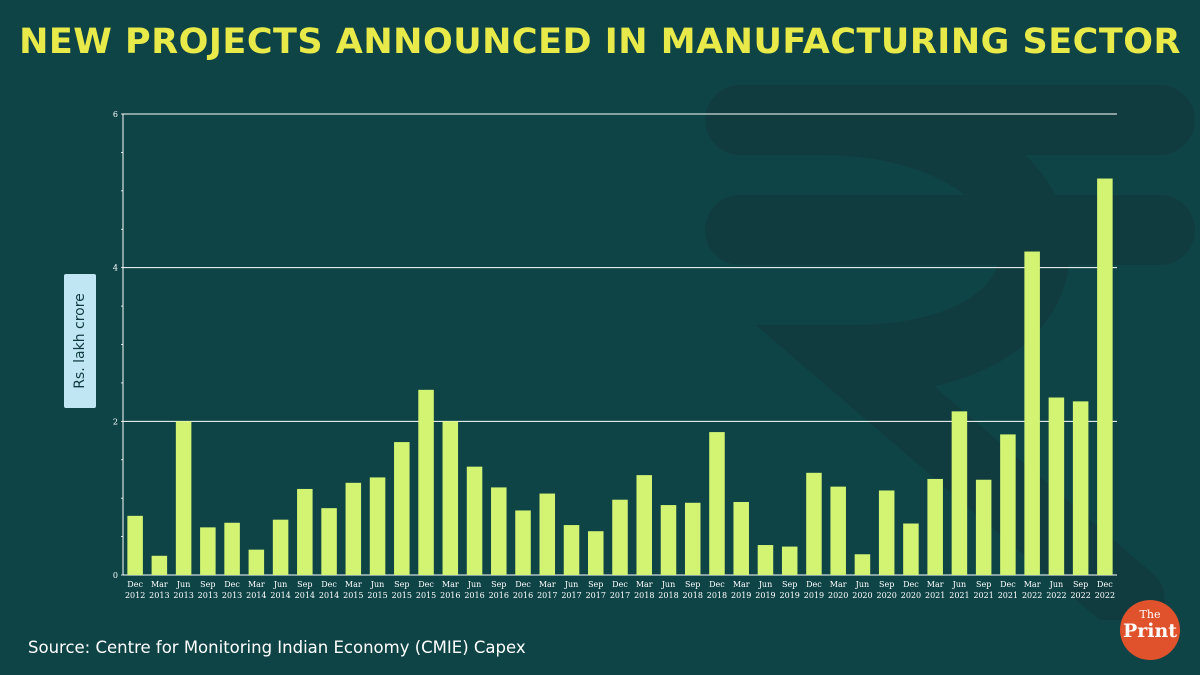 Image resolution: width=1200 pixels, height=675 pixels. What do you see at coordinates (1150, 630) in the screenshot?
I see `theprint-logo-icon: The Print` at bounding box center [1150, 630].